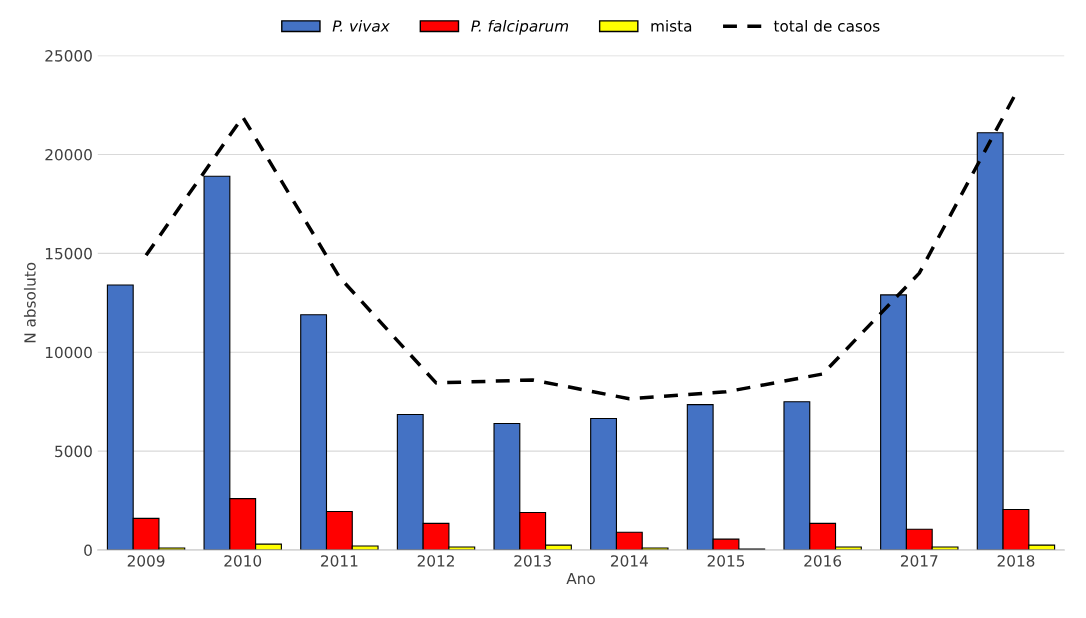 This screenshot has width=1086, height=618. What do you see at coordinates (726, 561) in the screenshot?
I see `x-tick-label: 2015` at bounding box center [726, 561].